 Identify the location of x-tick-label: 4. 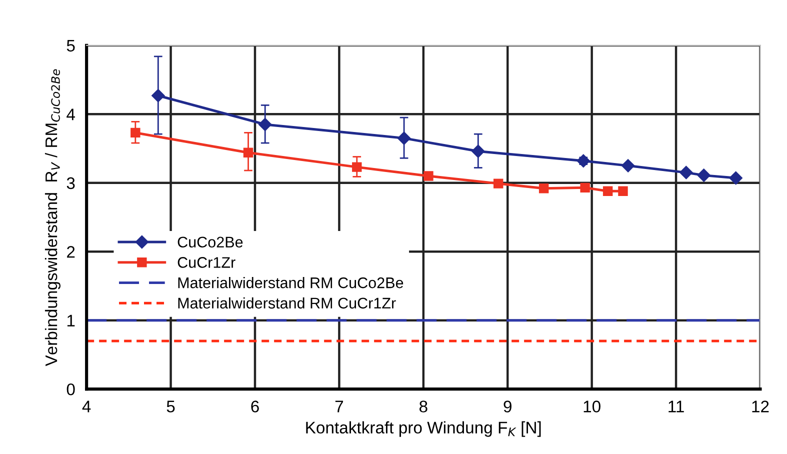
(86, 406).